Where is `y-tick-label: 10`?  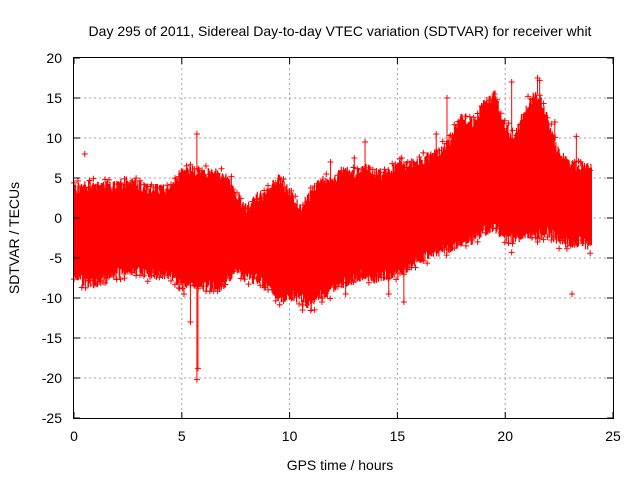 y-tick-label: 10 is located at coordinates (54, 138).